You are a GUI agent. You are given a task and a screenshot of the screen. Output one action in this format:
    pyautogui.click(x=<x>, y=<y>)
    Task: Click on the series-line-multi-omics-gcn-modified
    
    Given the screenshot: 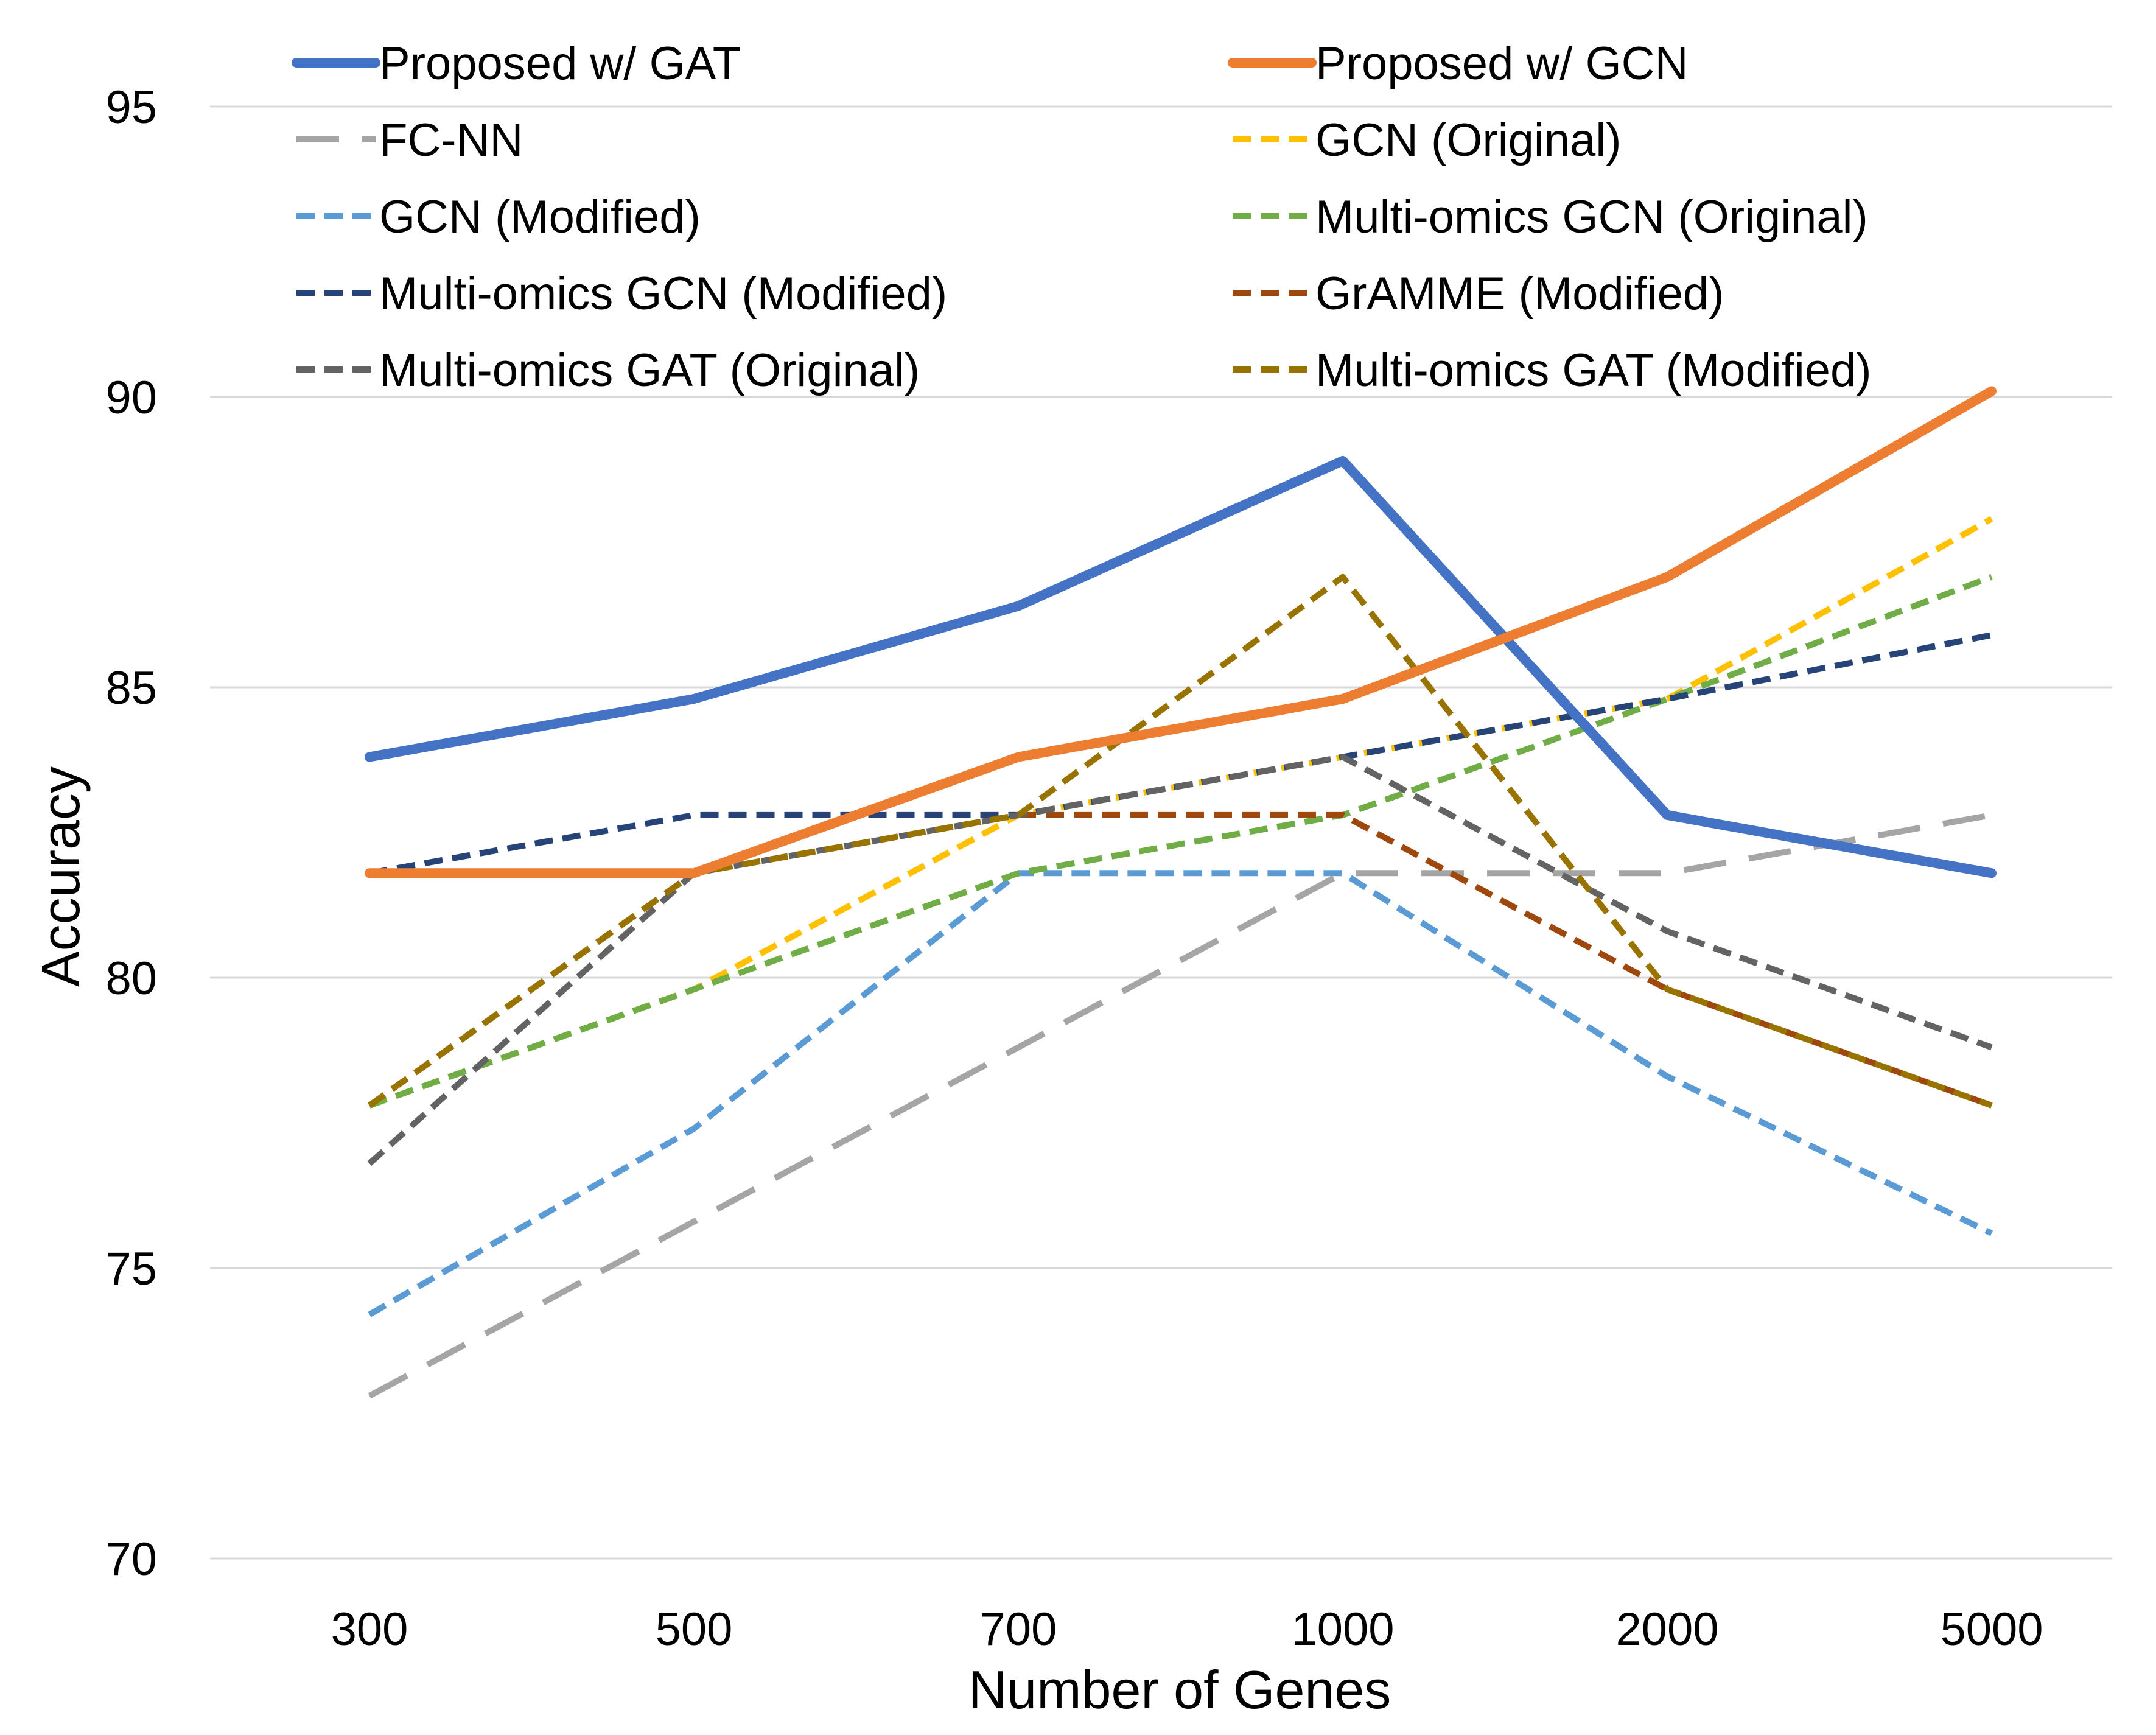 What is the action you would take?
    pyautogui.click(x=1180, y=754)
    